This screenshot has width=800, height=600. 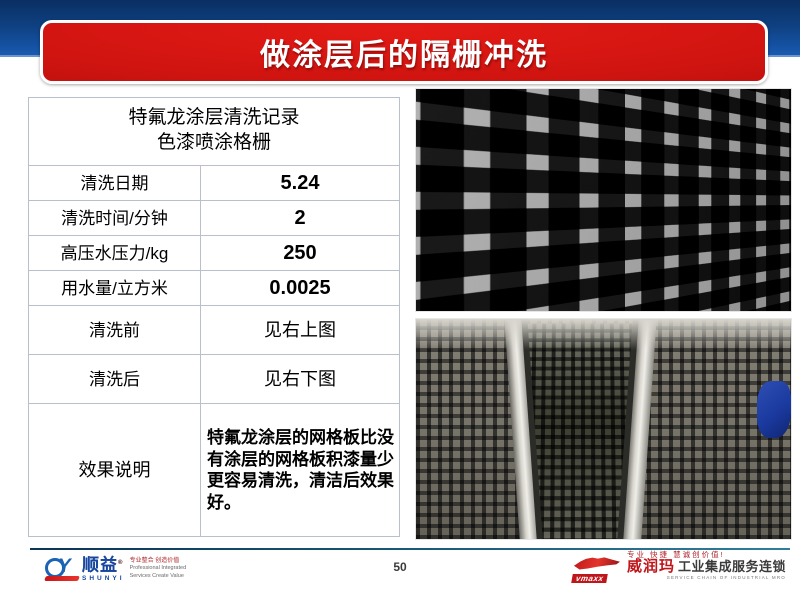 I want to click on sy-swoosh-shape, so click(x=62, y=578).